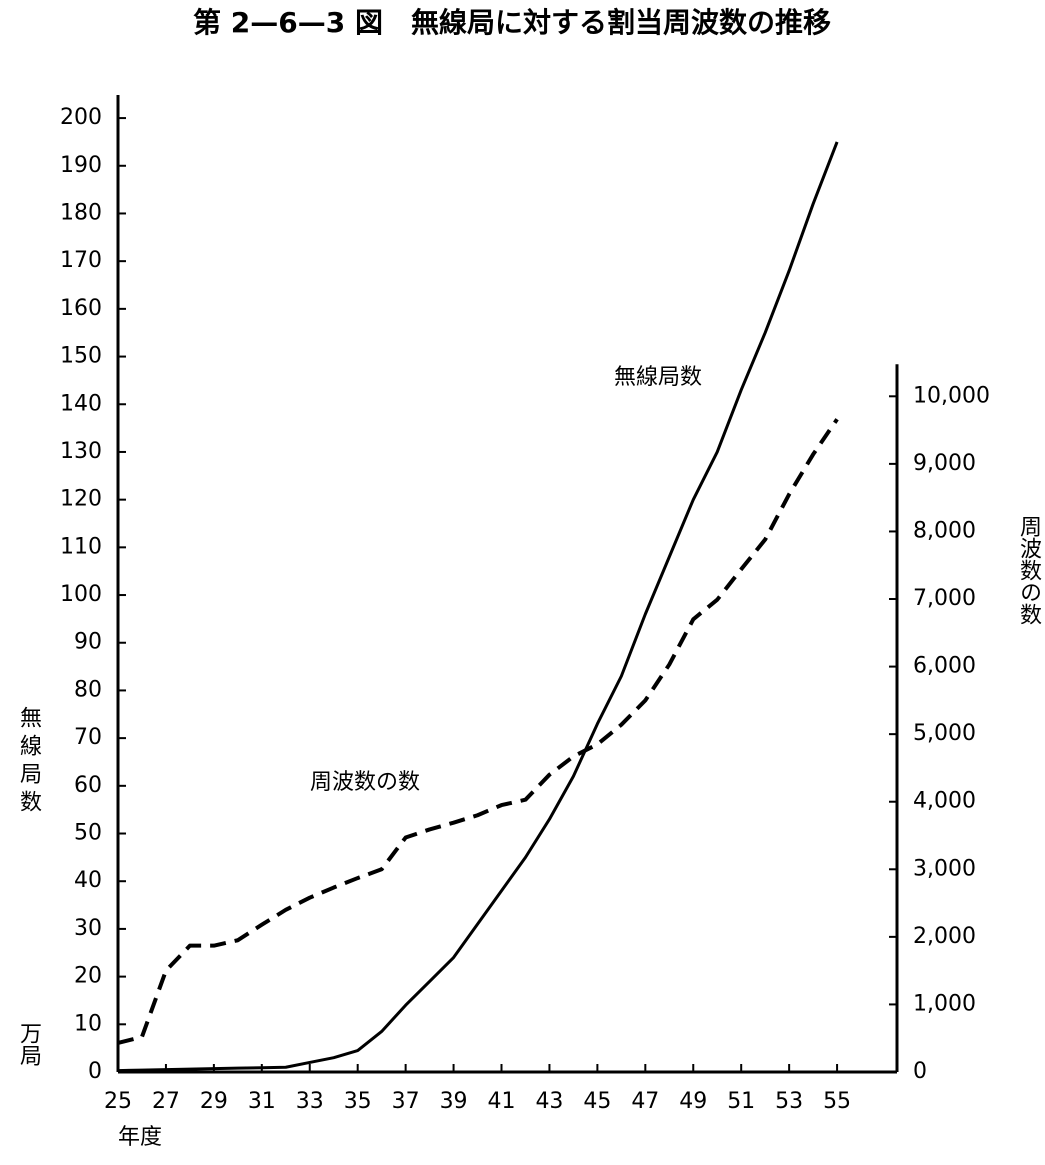 The image size is (1045, 1165). What do you see at coordinates (406, 1101) in the screenshot?
I see `x-tick-label: 37` at bounding box center [406, 1101].